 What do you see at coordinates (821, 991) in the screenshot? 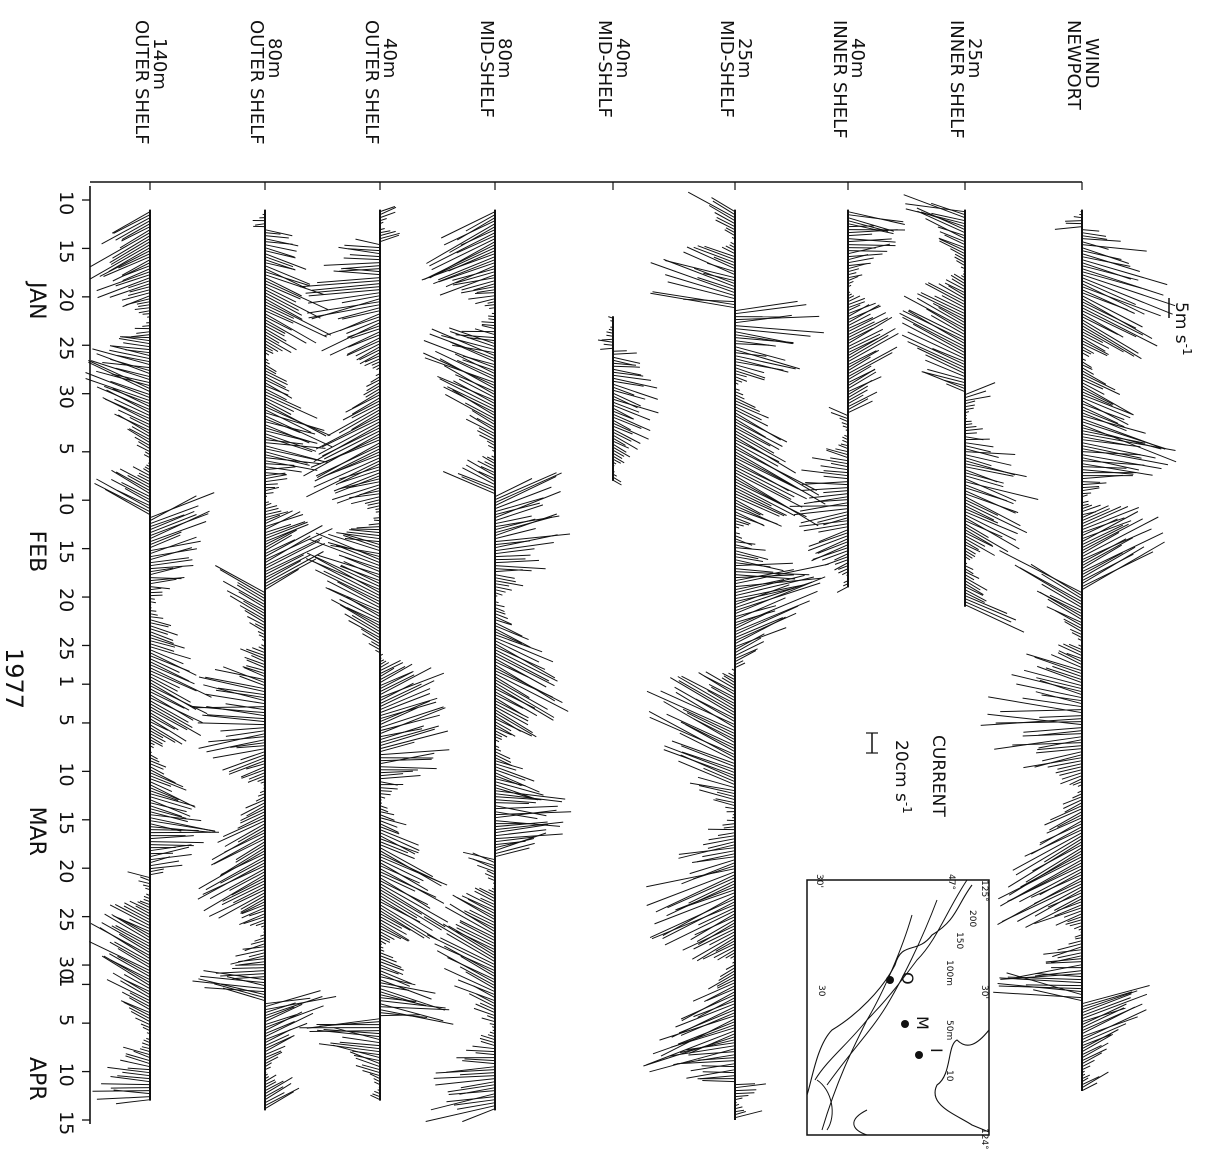
I see `inset-coordinate-label: 30` at bounding box center [821, 991].